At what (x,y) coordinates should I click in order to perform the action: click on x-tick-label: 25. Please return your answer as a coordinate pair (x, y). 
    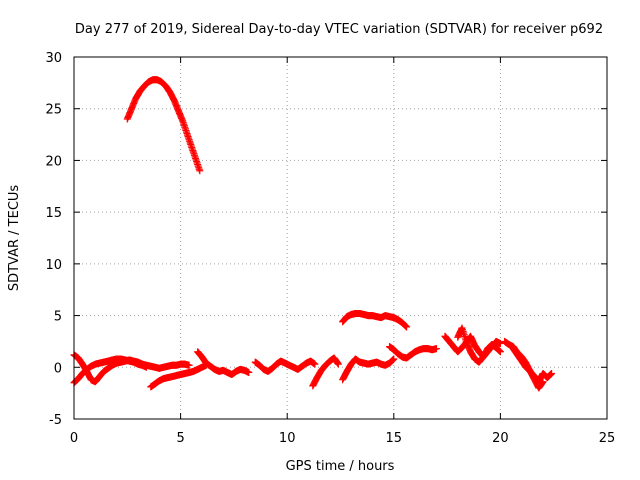
    Looking at the image, I should click on (607, 438).